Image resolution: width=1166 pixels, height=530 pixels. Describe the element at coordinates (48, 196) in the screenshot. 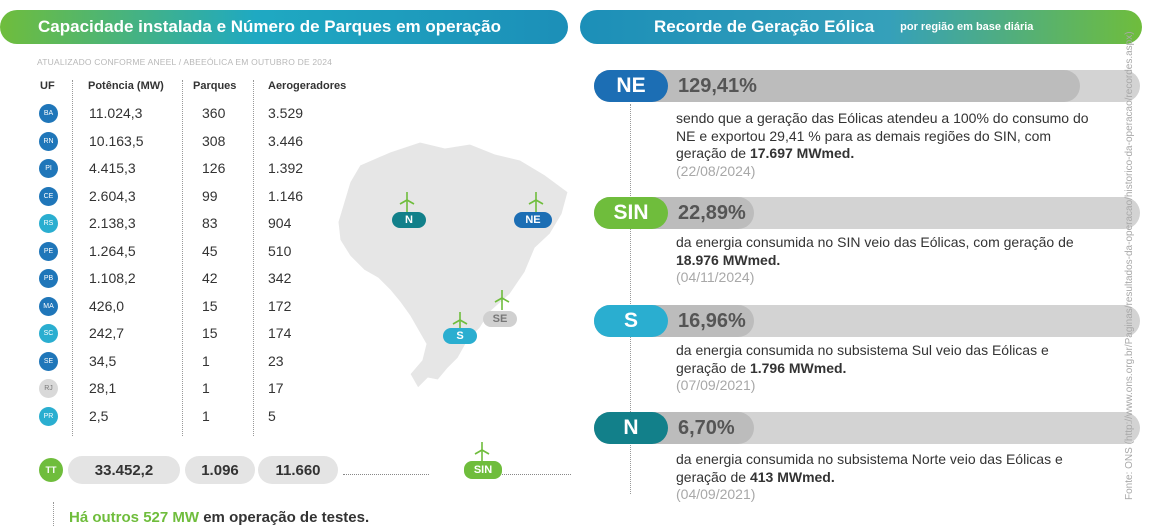

I see `uf-badge: CE` at that location.